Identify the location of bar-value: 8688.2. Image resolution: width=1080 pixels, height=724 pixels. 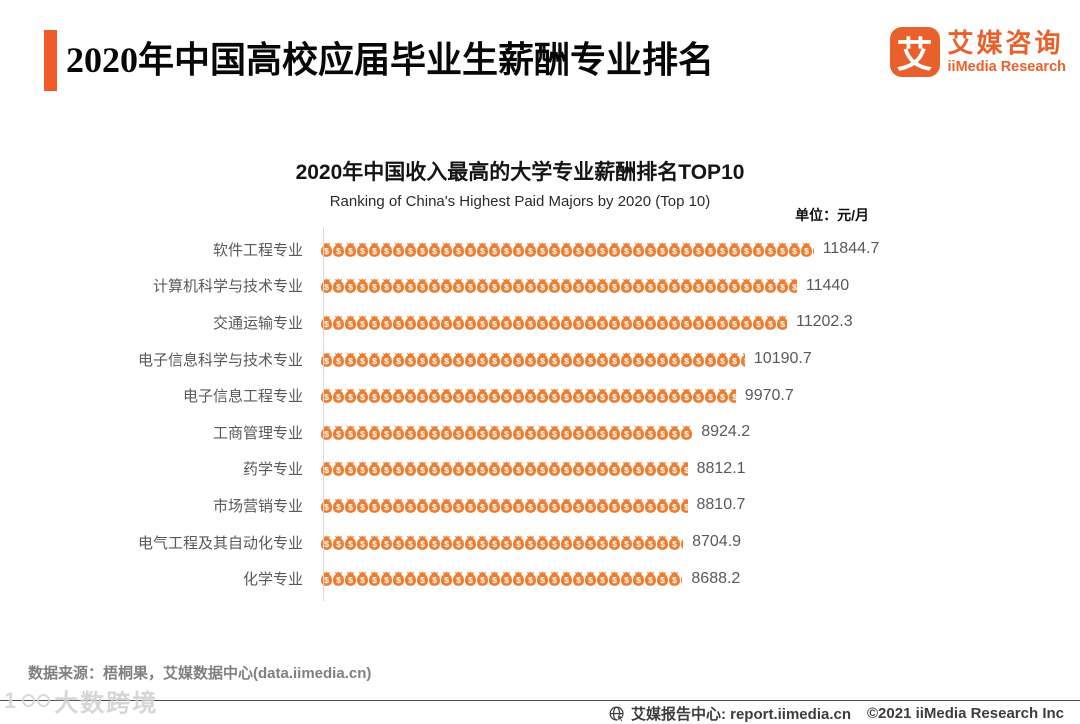
(716, 578).